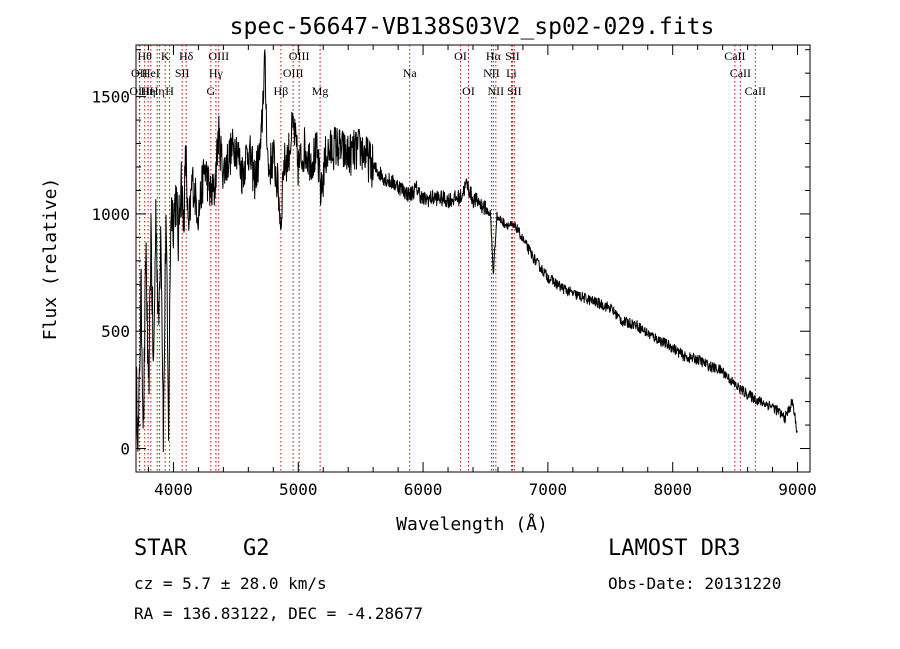 This screenshot has width=900, height=649. I want to click on line-mark-label: Hθ, so click(145, 56).